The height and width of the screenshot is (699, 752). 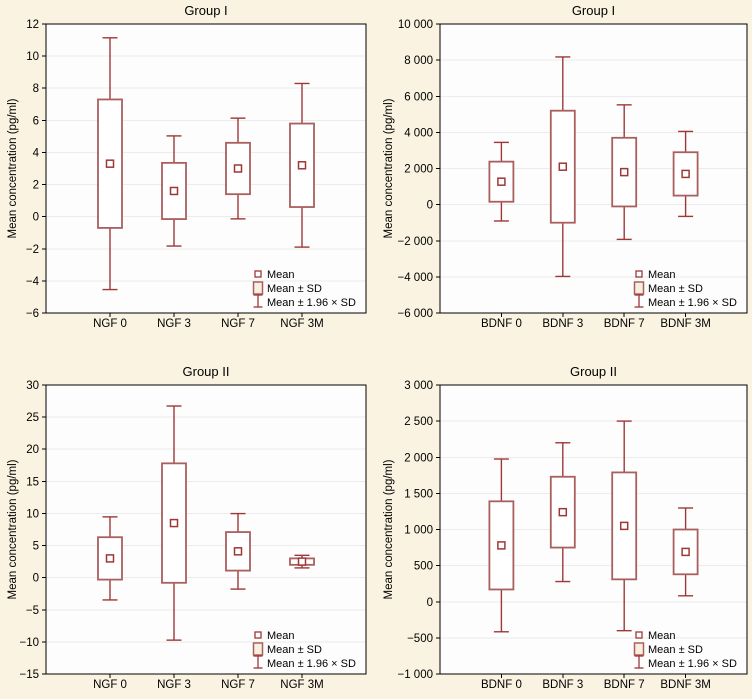 What do you see at coordinates (36, 547) in the screenshot?
I see `y-tick-label: 5` at bounding box center [36, 547].